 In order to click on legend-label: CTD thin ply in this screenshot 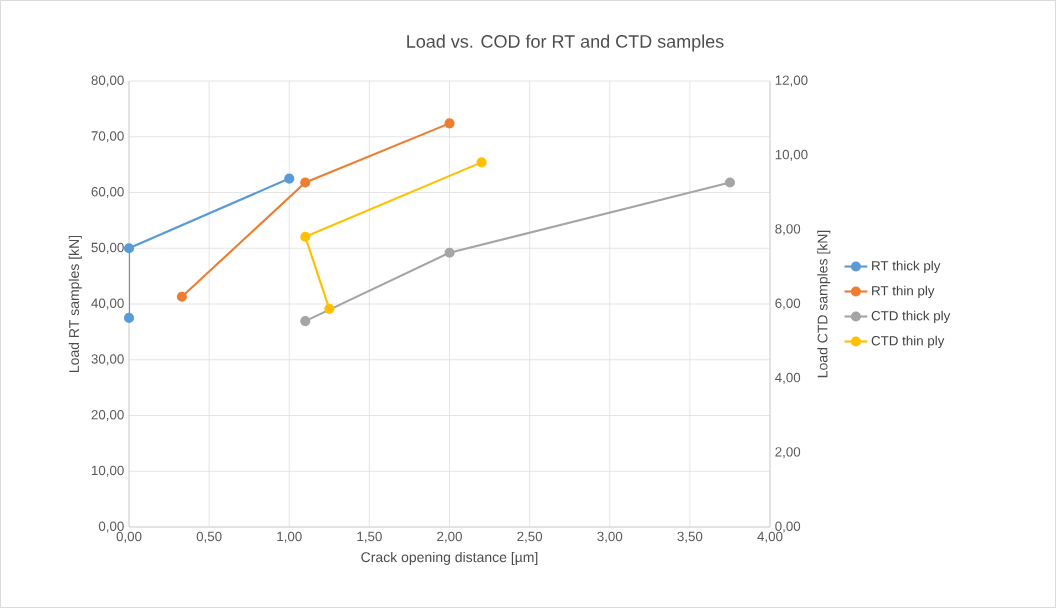, I will do `click(908, 342)`.